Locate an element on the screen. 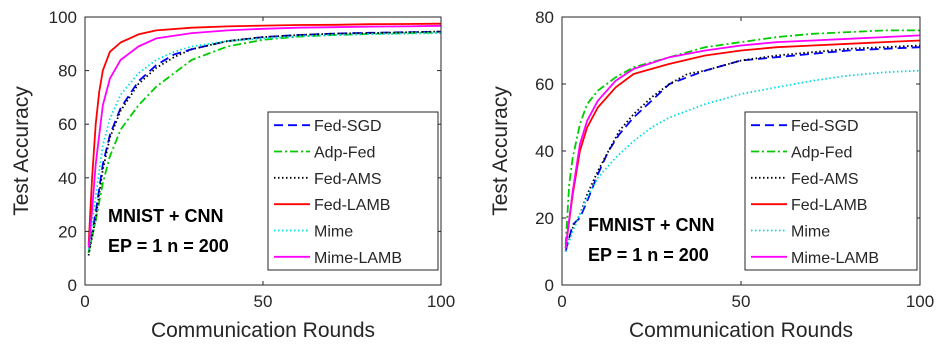 The width and height of the screenshot is (947, 349). y-tick-label: 100 is located at coordinates (63, 17).